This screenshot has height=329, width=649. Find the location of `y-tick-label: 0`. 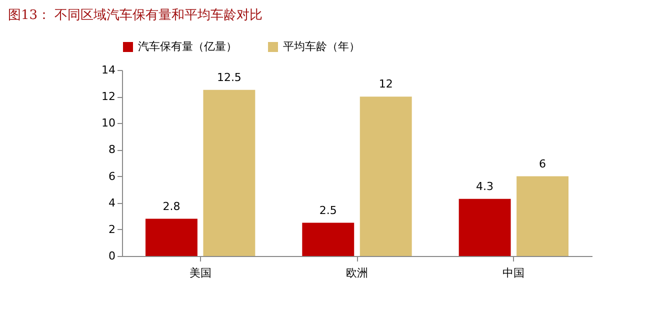

y-tick-label: 0 is located at coordinates (112, 256).